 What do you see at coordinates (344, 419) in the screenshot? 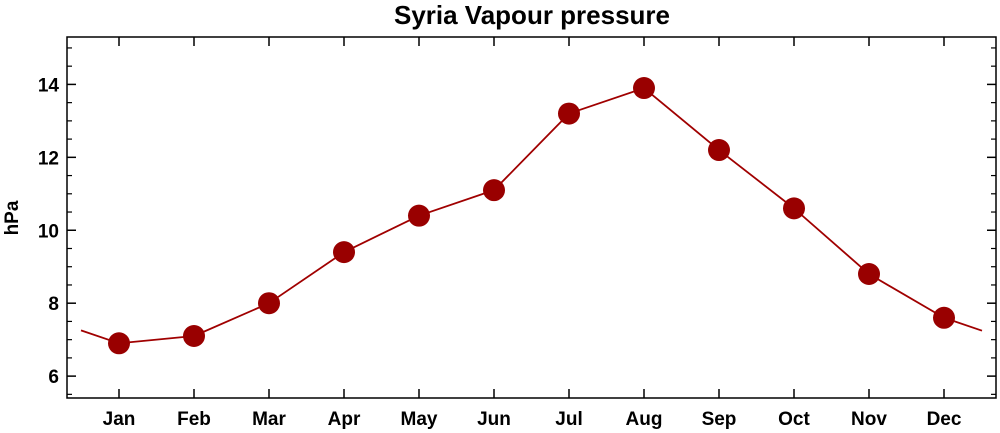
I see `x-tick-label: Apr` at bounding box center [344, 419].